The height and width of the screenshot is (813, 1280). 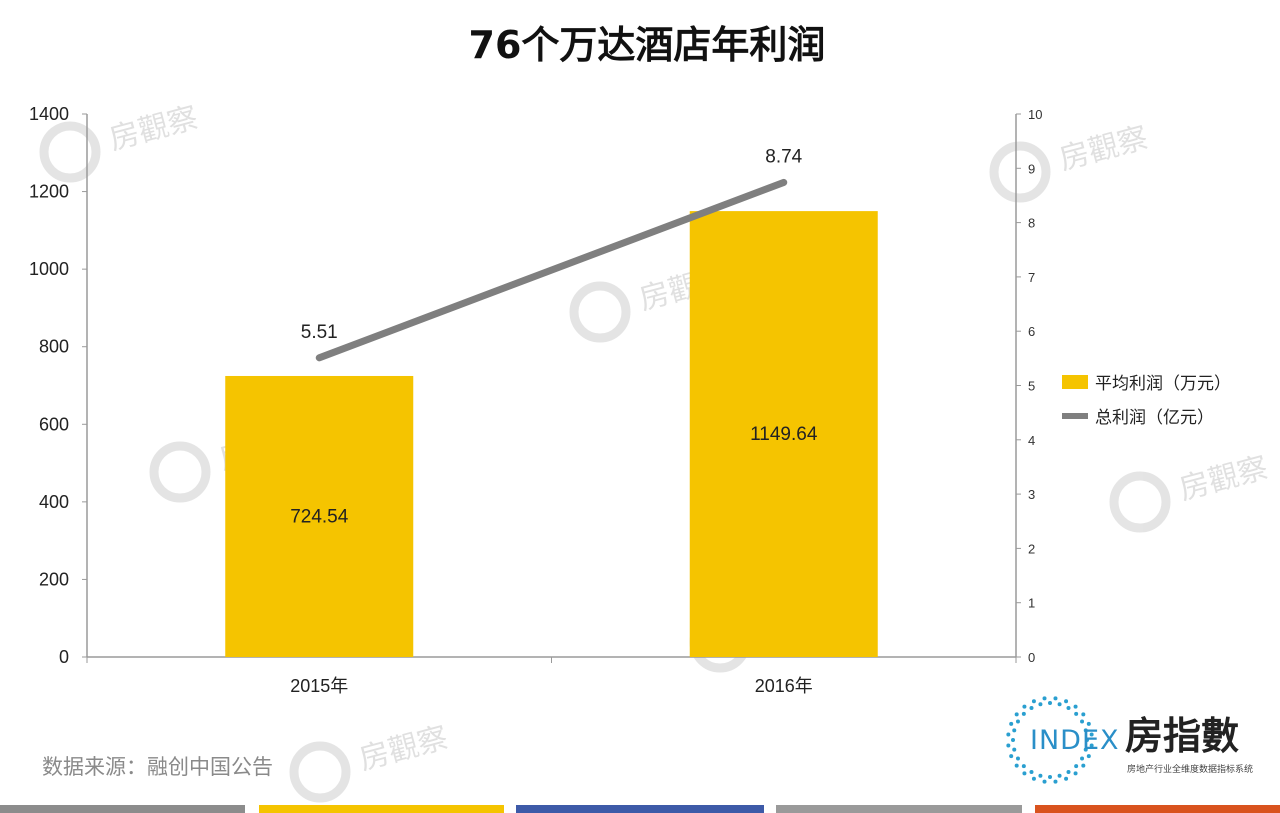 I want to click on line-path, so click(x=551, y=270).